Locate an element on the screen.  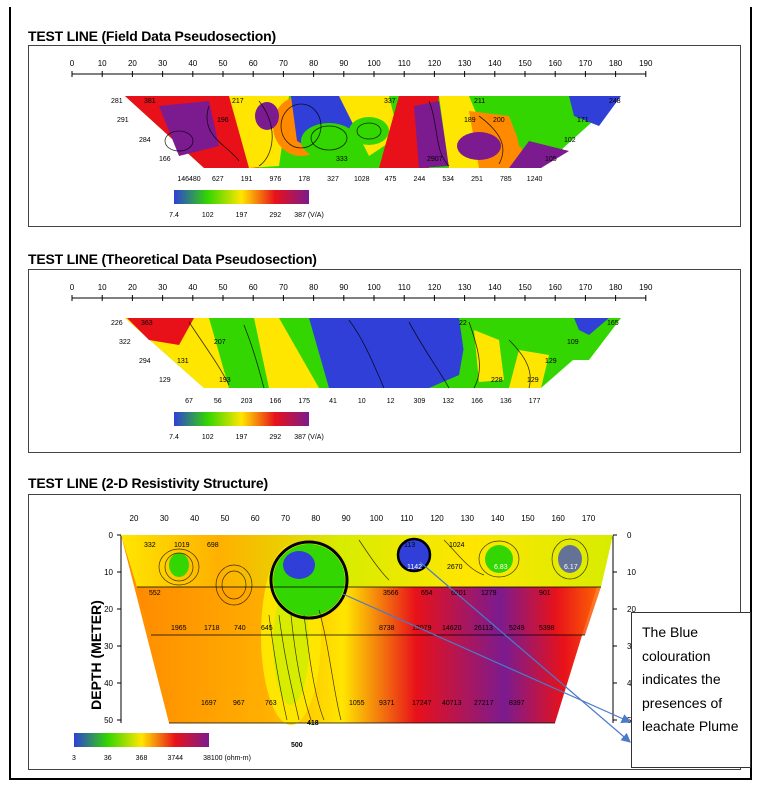
svg-text: 113 is located at coordinates (409, 545).